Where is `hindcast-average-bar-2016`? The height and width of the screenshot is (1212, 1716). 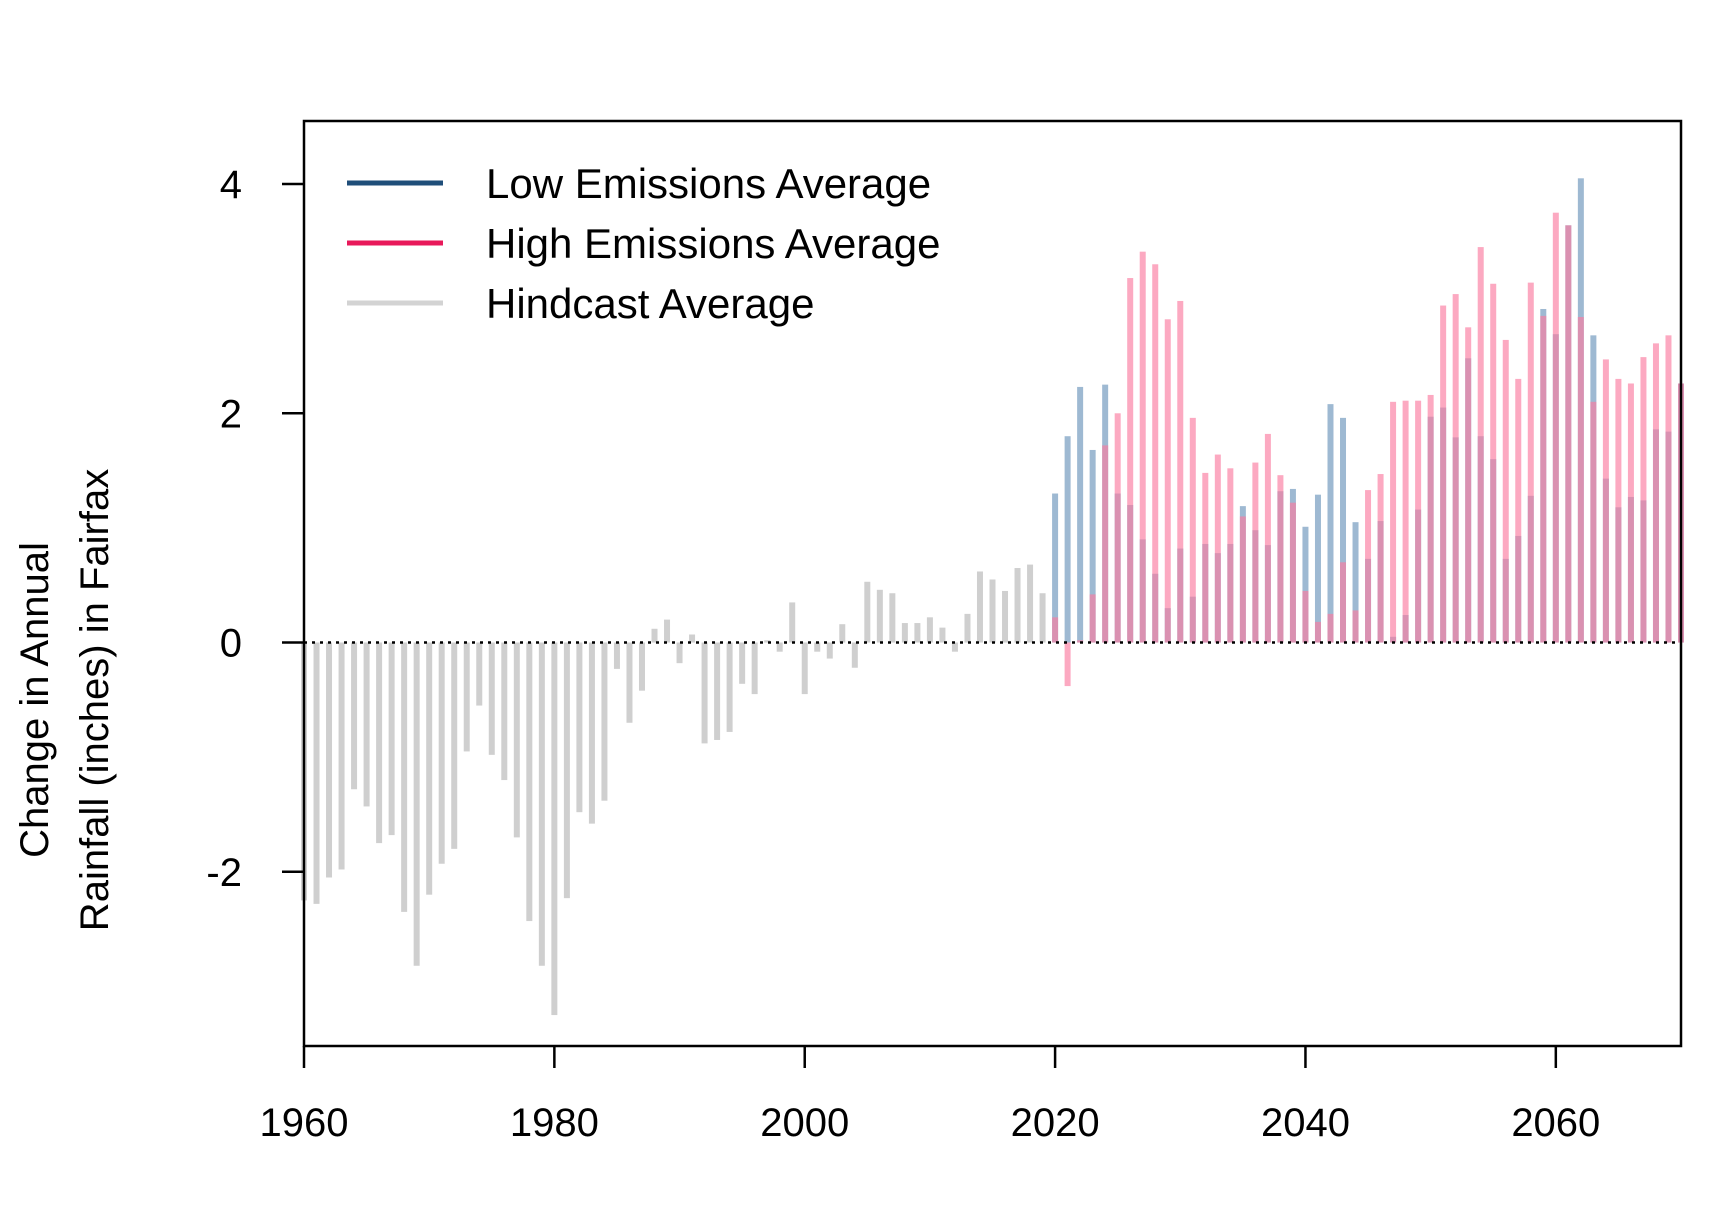
hindcast-average-bar-2016 is located at coordinates (1005, 616).